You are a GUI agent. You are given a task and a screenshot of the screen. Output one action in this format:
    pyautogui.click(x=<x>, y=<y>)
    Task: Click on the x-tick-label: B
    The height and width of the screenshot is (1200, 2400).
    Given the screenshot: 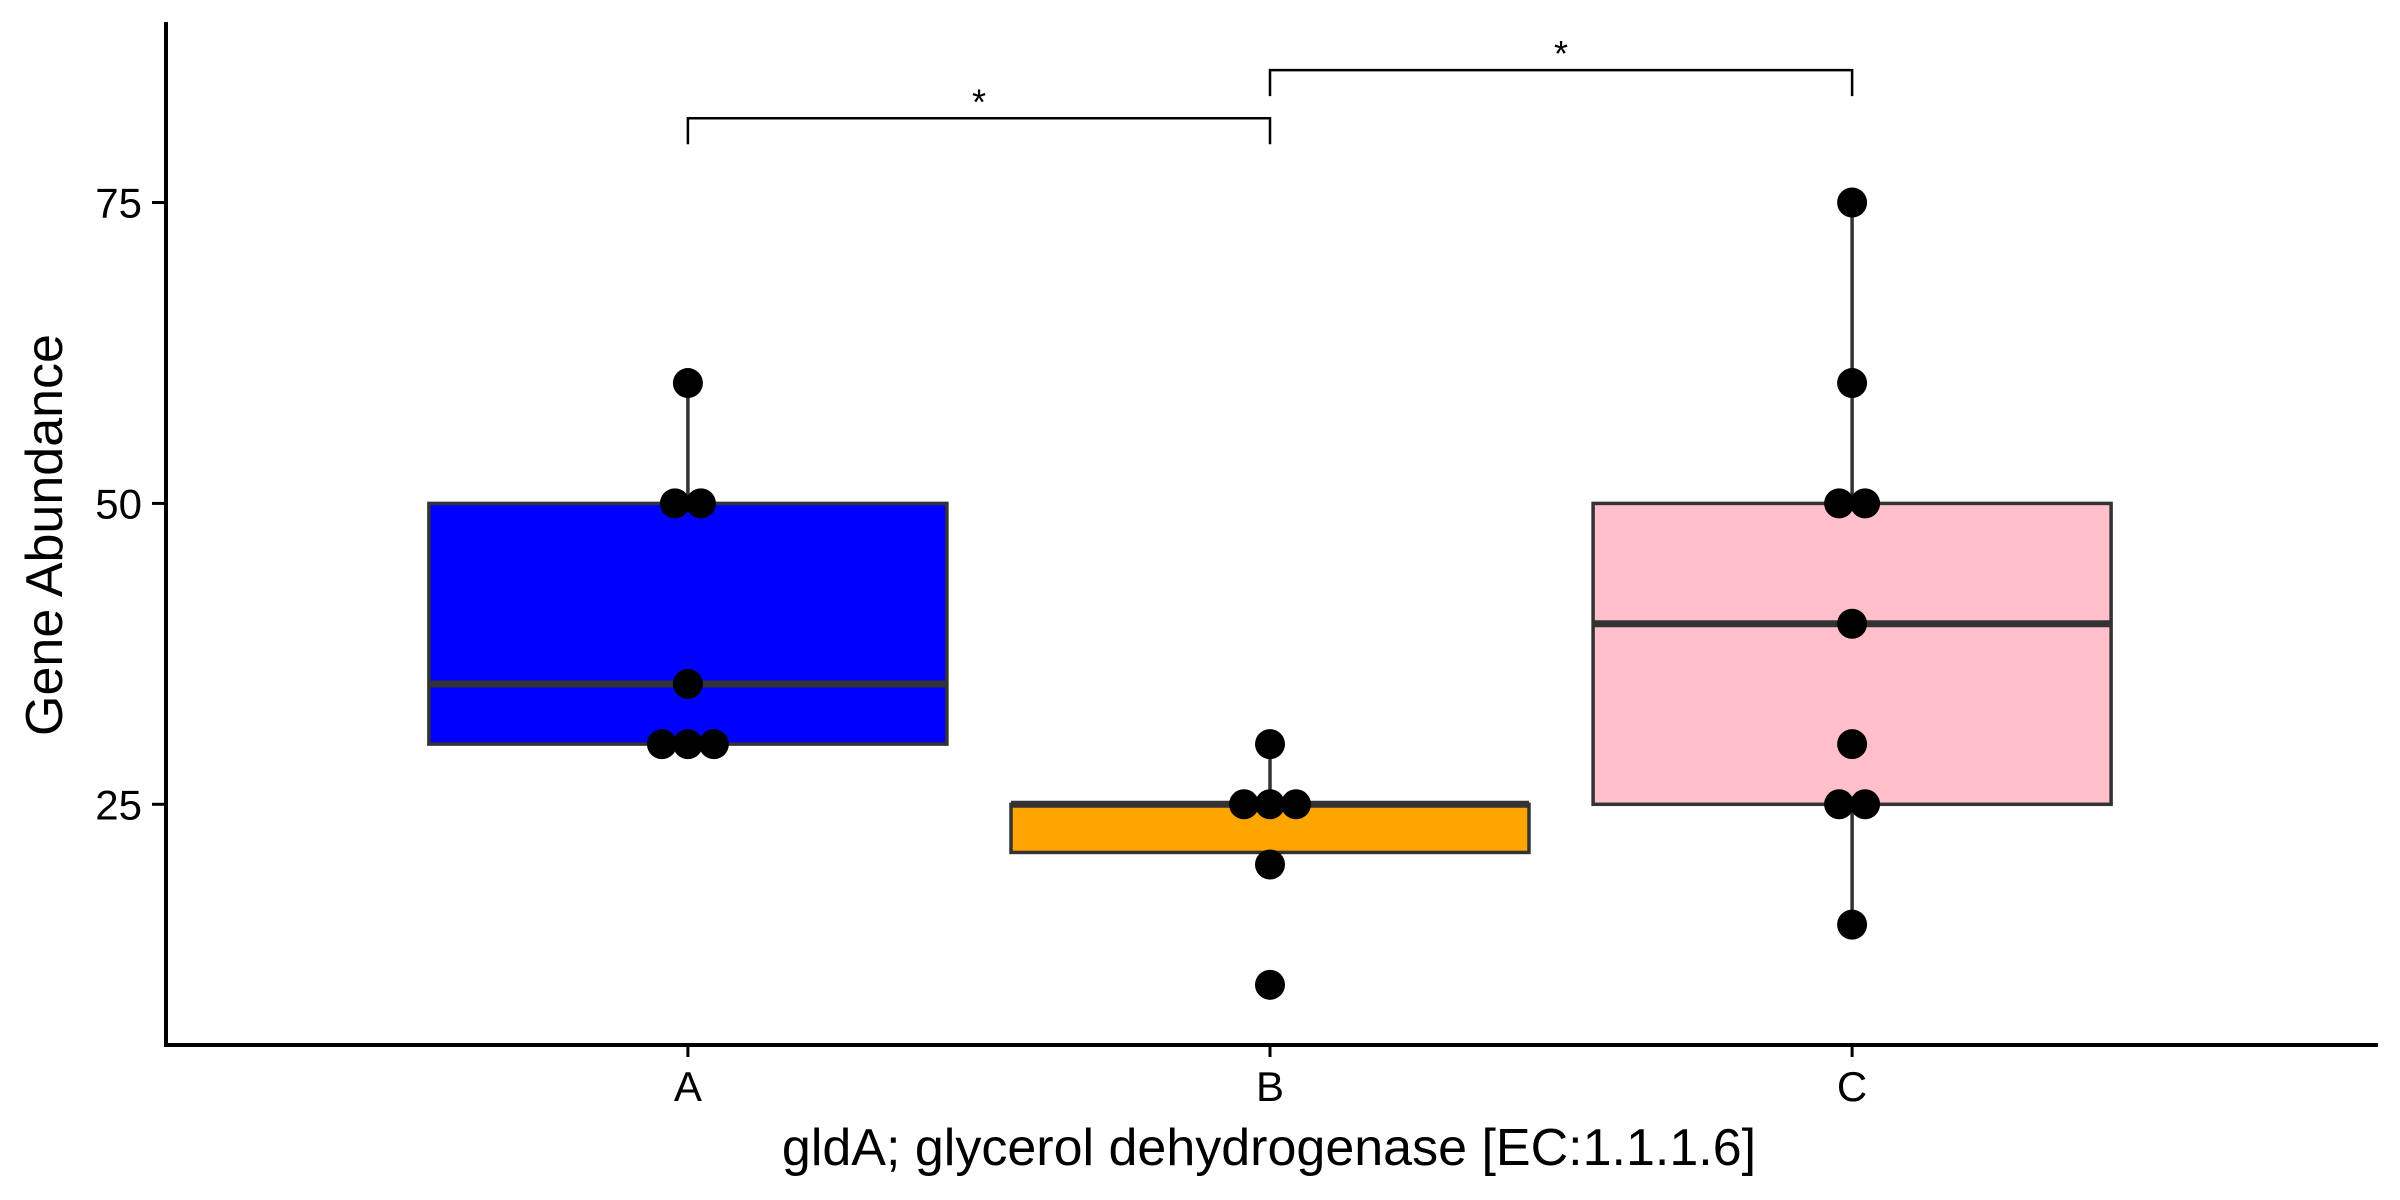 What is the action you would take?
    pyautogui.click(x=1270, y=1086)
    